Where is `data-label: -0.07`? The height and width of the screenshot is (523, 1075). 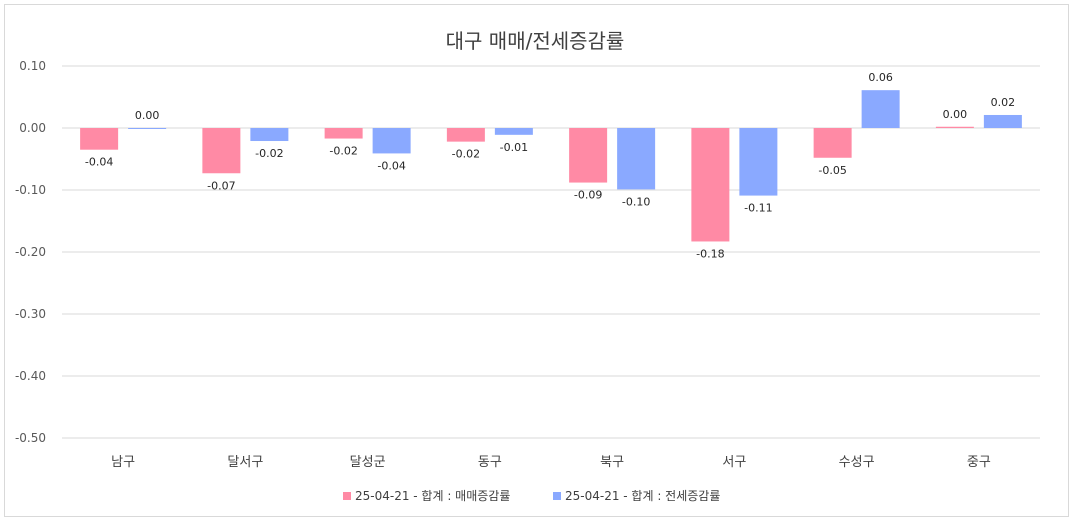
data-label: -0.07 is located at coordinates (221, 185).